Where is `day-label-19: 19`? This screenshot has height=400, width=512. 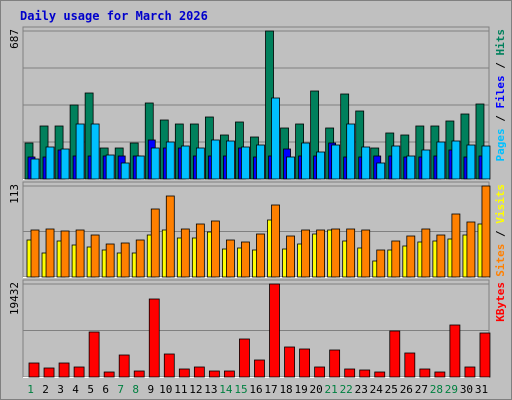 day-label-19: 19 is located at coordinates (300, 389).